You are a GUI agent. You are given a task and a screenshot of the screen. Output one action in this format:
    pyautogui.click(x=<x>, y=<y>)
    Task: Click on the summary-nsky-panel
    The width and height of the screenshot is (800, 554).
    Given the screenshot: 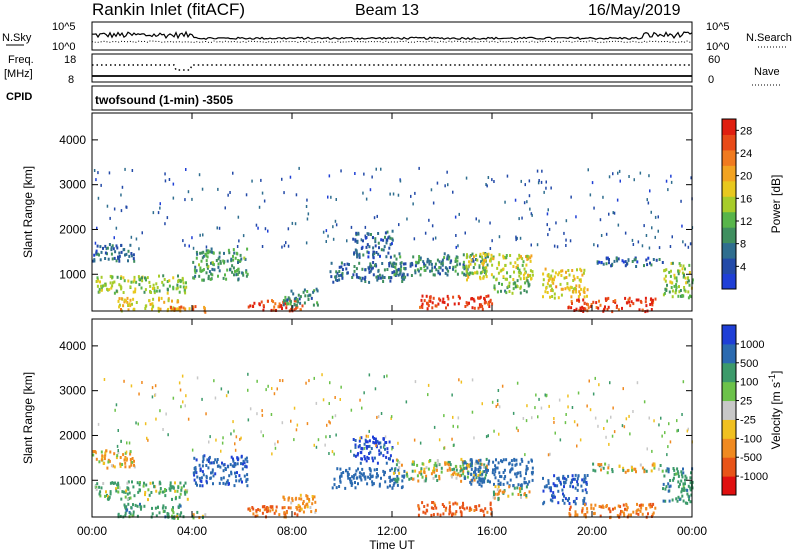 What is the action you would take?
    pyautogui.click(x=392, y=36)
    